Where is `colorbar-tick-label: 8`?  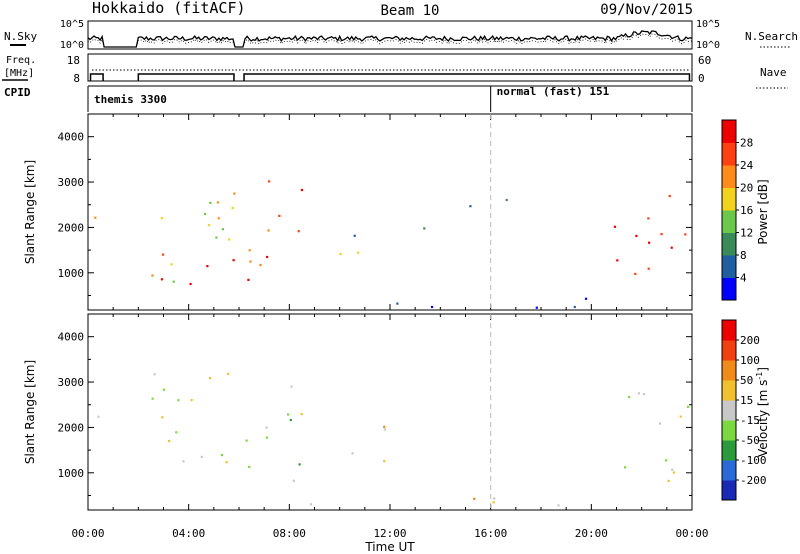
colorbar-tick-label: 8 is located at coordinates (743, 255).